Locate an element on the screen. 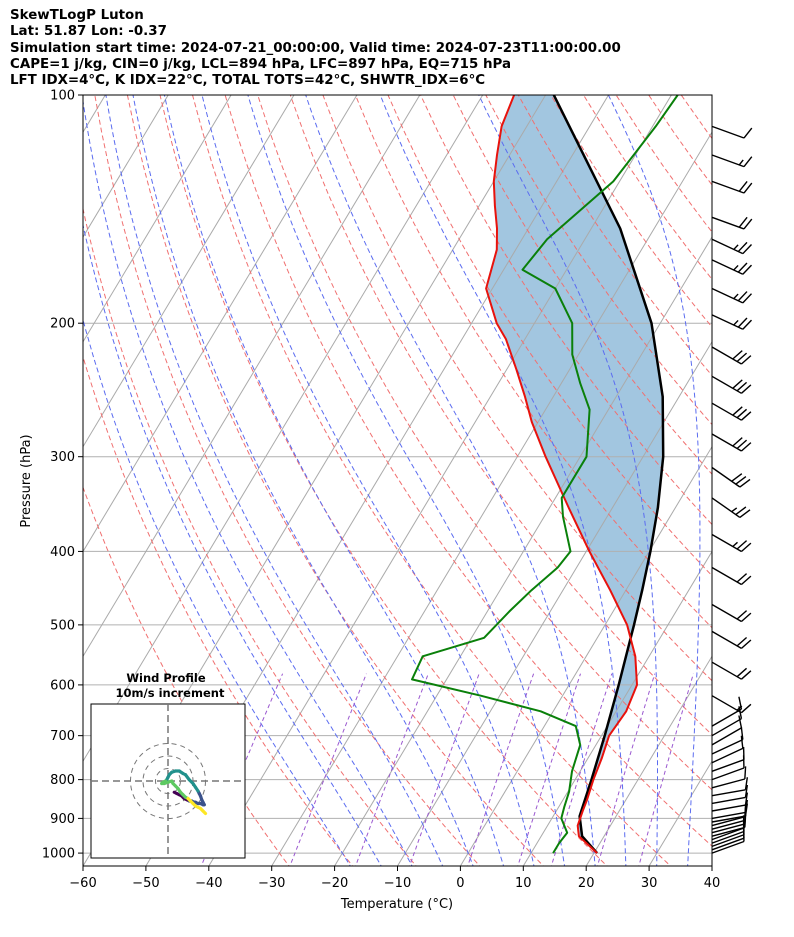 Image resolution: width=794 pixels, height=937 pixels. x-tick-label: 0 is located at coordinates (460, 883).